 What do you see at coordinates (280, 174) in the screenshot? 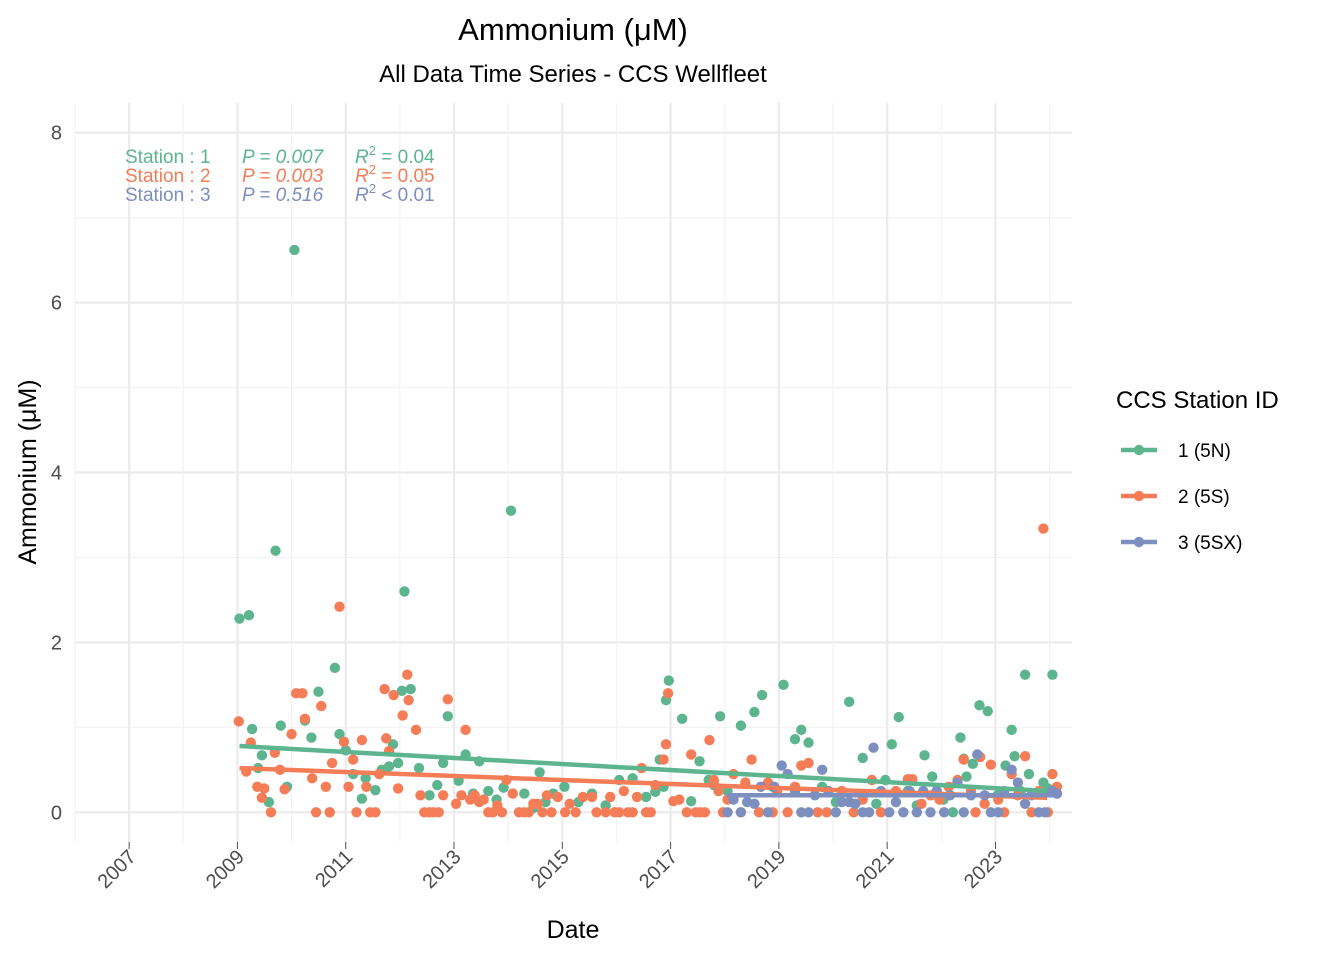
I see `annotation-row: Station : 2 P = 0.003 R2 = 0.05` at bounding box center [280, 174].